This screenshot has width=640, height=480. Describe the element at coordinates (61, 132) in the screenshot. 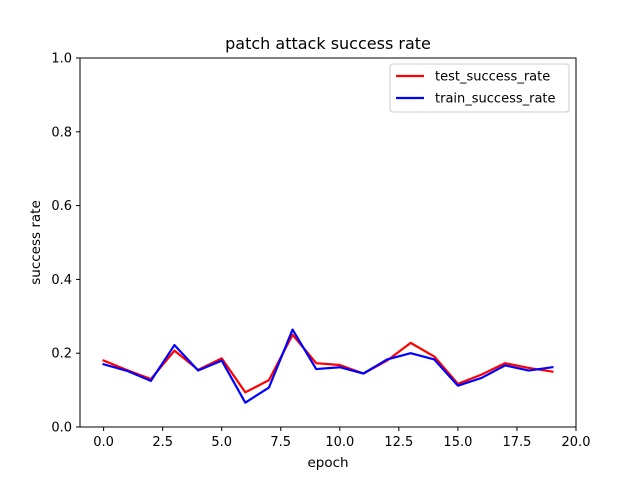

I see `y-tick-label: 0.8` at that location.